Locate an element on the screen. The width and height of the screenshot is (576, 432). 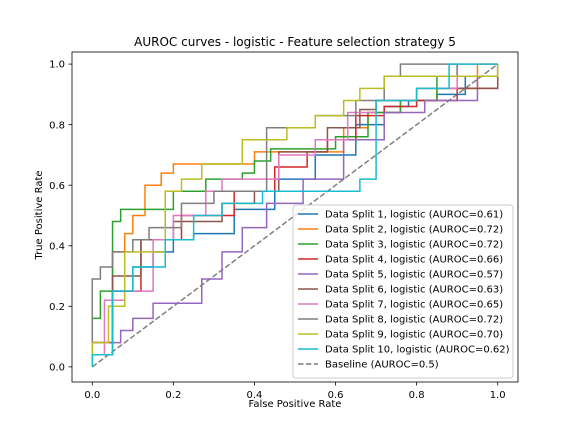
legend-entry: Data Split 3, logistic (AUROC=0.72) is located at coordinates (414, 245).